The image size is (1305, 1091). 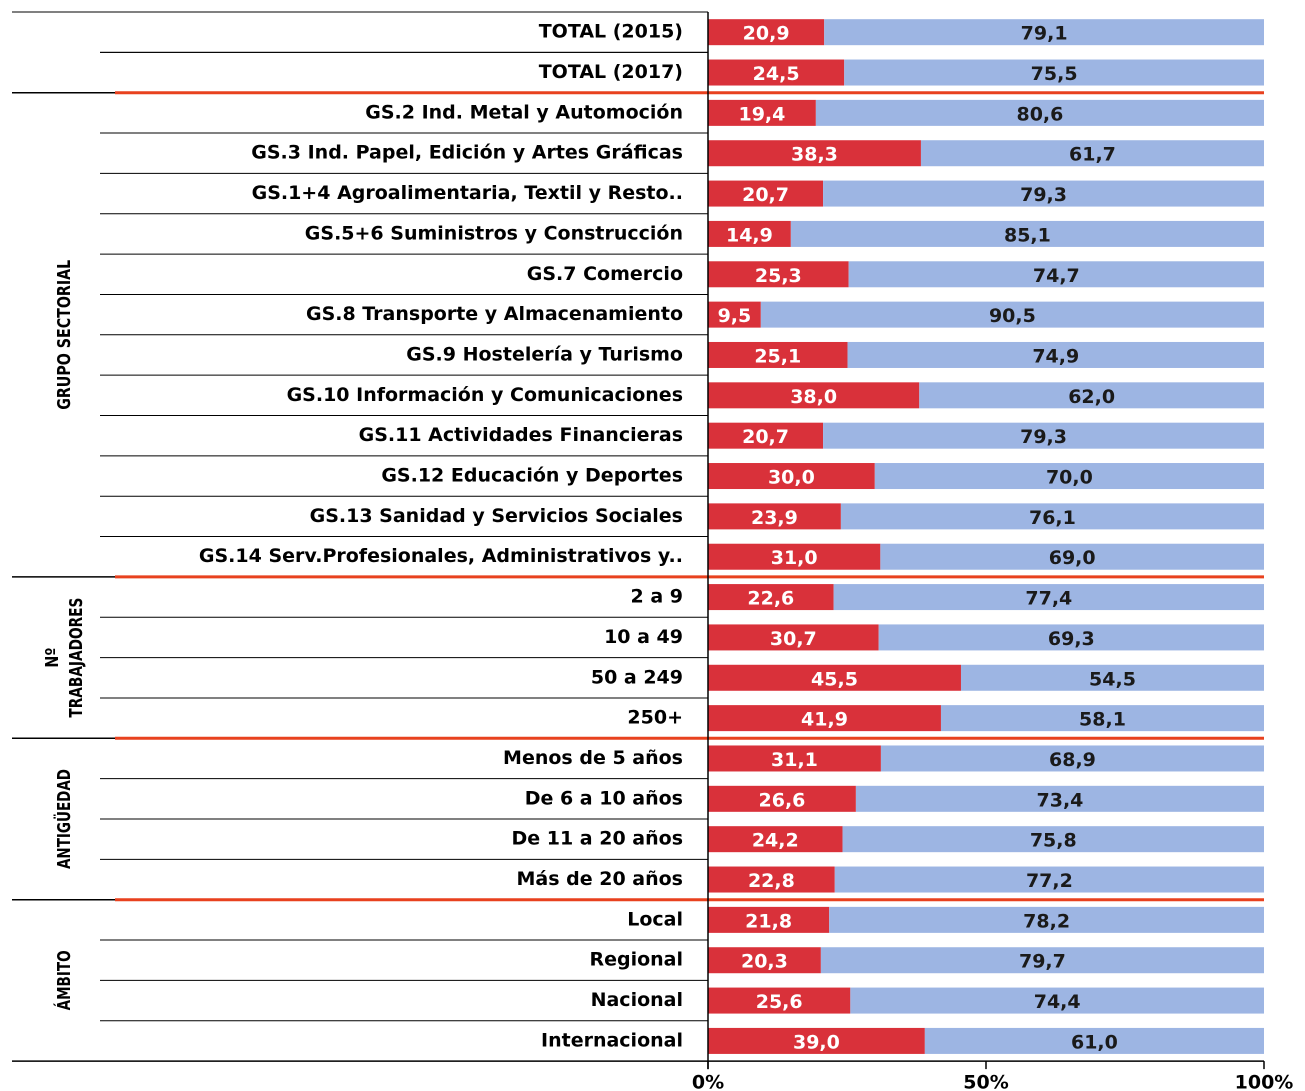 I want to click on data-label: 54,5, so click(x=1112, y=679).